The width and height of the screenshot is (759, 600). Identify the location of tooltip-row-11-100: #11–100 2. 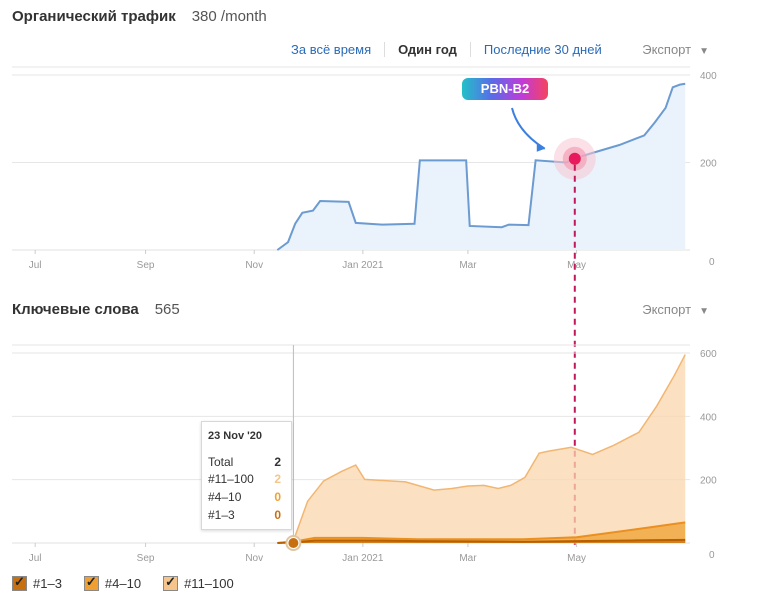
(244, 479).